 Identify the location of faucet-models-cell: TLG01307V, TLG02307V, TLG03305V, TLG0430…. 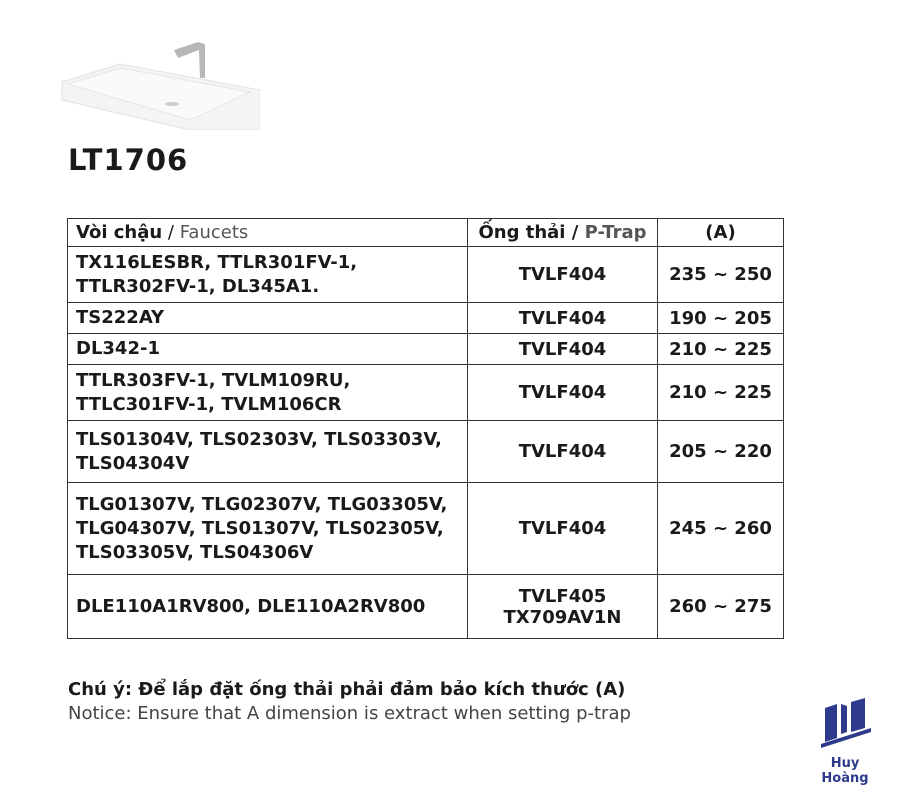
(267, 528).